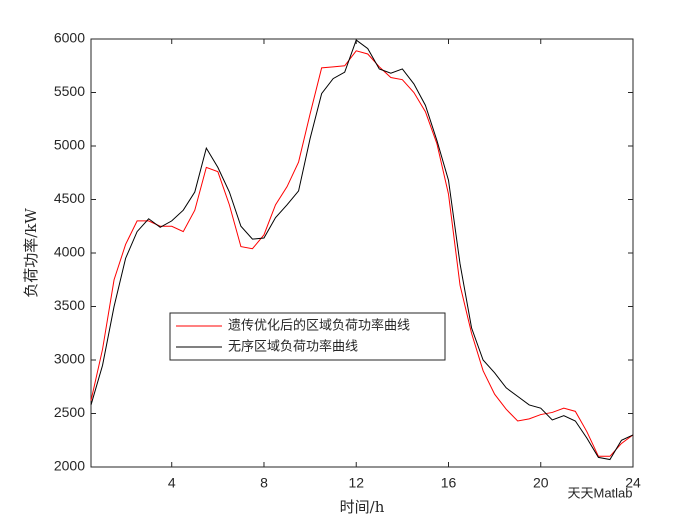 The width and height of the screenshot is (700, 525). Describe the element at coordinates (69, 91) in the screenshot. I see `y-tick-label: 5500` at that location.